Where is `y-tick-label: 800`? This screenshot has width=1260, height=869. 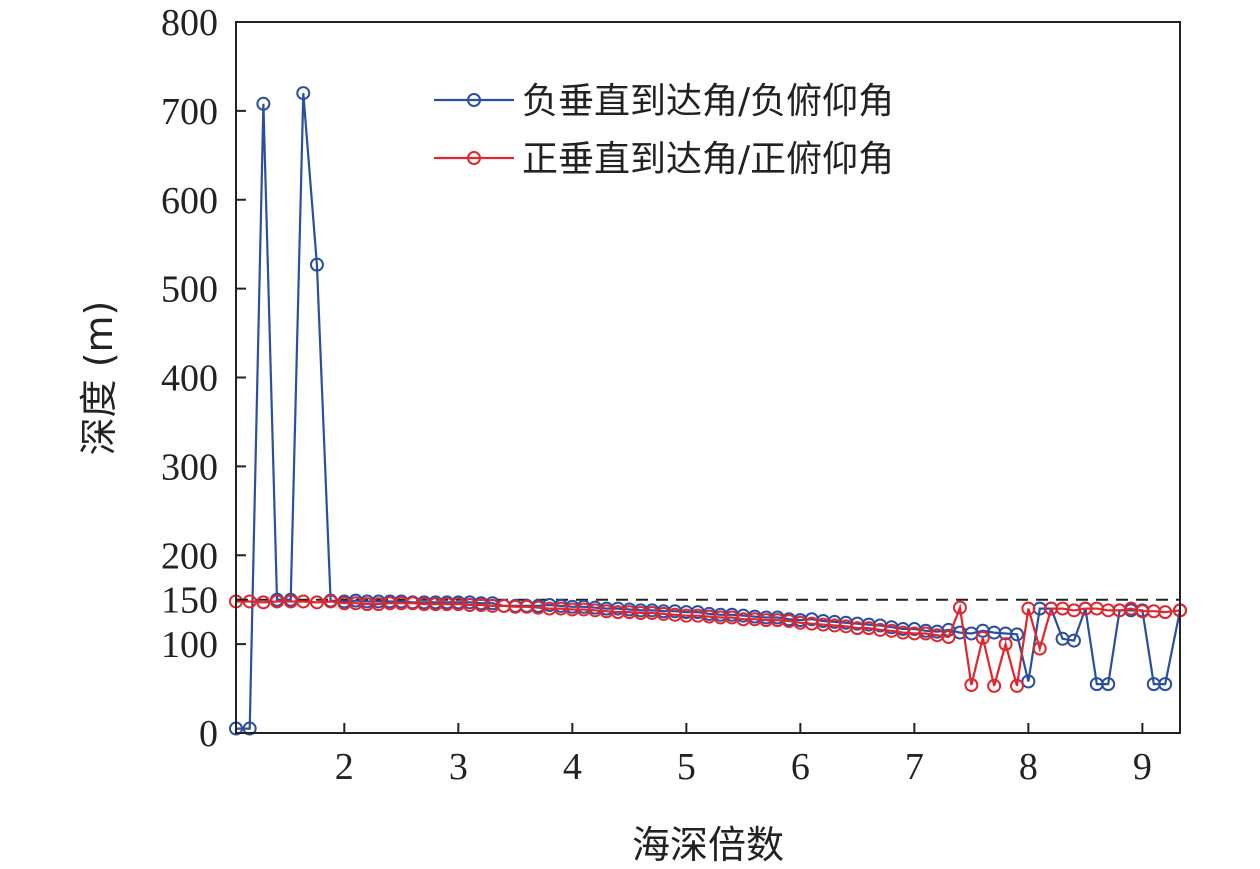 y-tick-label: 800 is located at coordinates (189, 23).